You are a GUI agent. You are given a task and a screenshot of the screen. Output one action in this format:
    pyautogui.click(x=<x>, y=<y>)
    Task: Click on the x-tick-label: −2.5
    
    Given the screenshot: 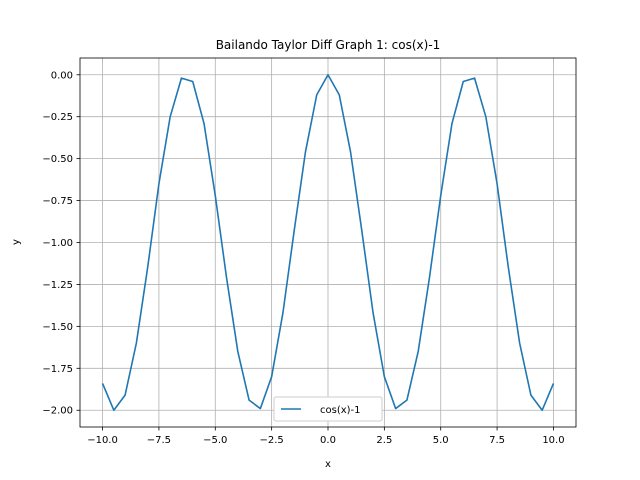 What is the action you would take?
    pyautogui.click(x=271, y=440)
    